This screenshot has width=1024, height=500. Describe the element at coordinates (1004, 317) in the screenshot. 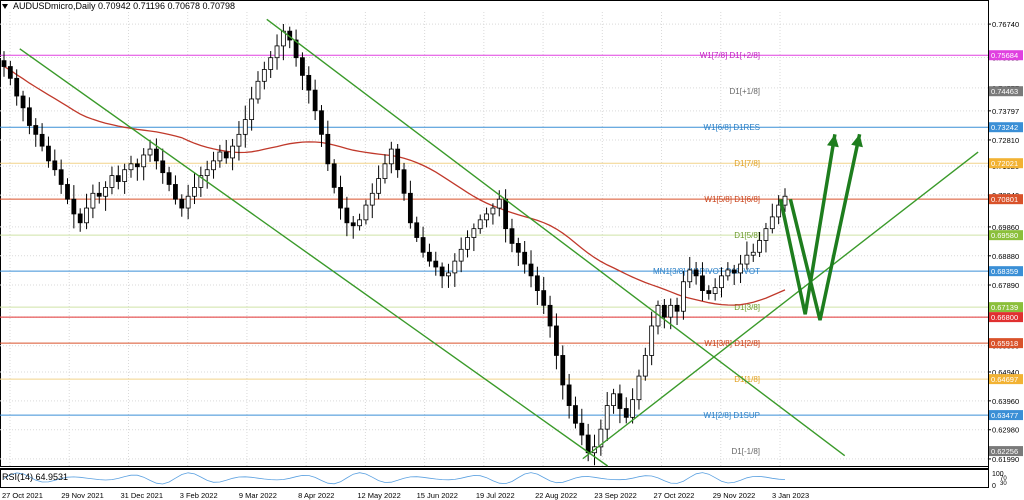

I see `price-tag-text: 0.66800` at that location.